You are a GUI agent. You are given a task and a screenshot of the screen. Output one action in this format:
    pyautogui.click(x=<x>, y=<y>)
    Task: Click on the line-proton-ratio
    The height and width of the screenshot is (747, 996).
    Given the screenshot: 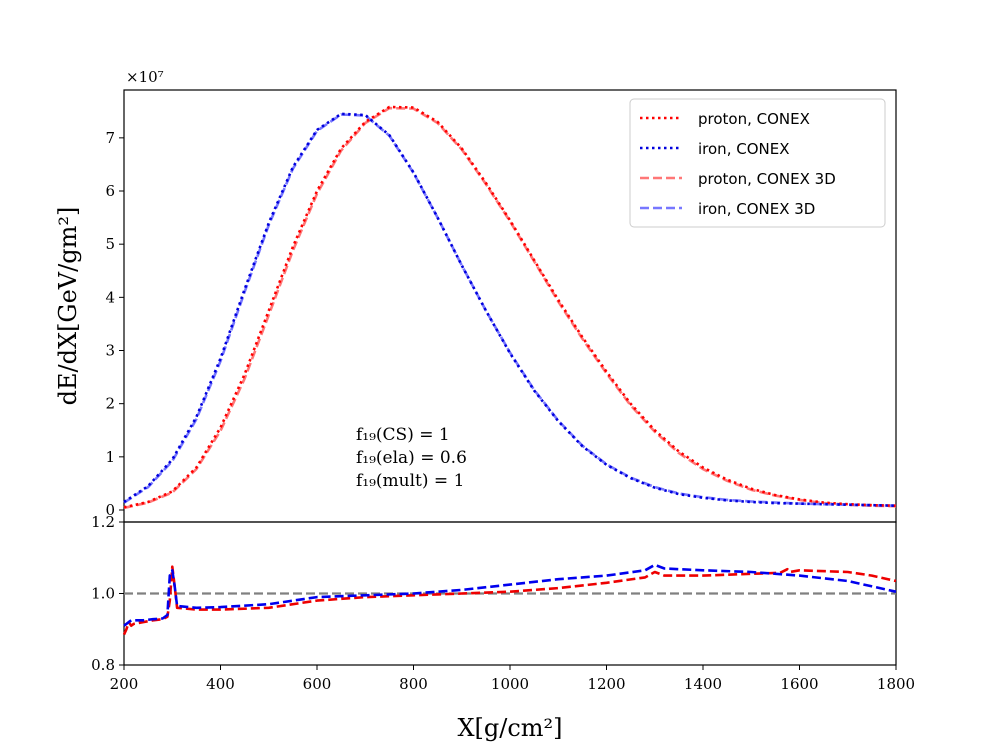 What is the action you would take?
    pyautogui.click(x=509, y=600)
    